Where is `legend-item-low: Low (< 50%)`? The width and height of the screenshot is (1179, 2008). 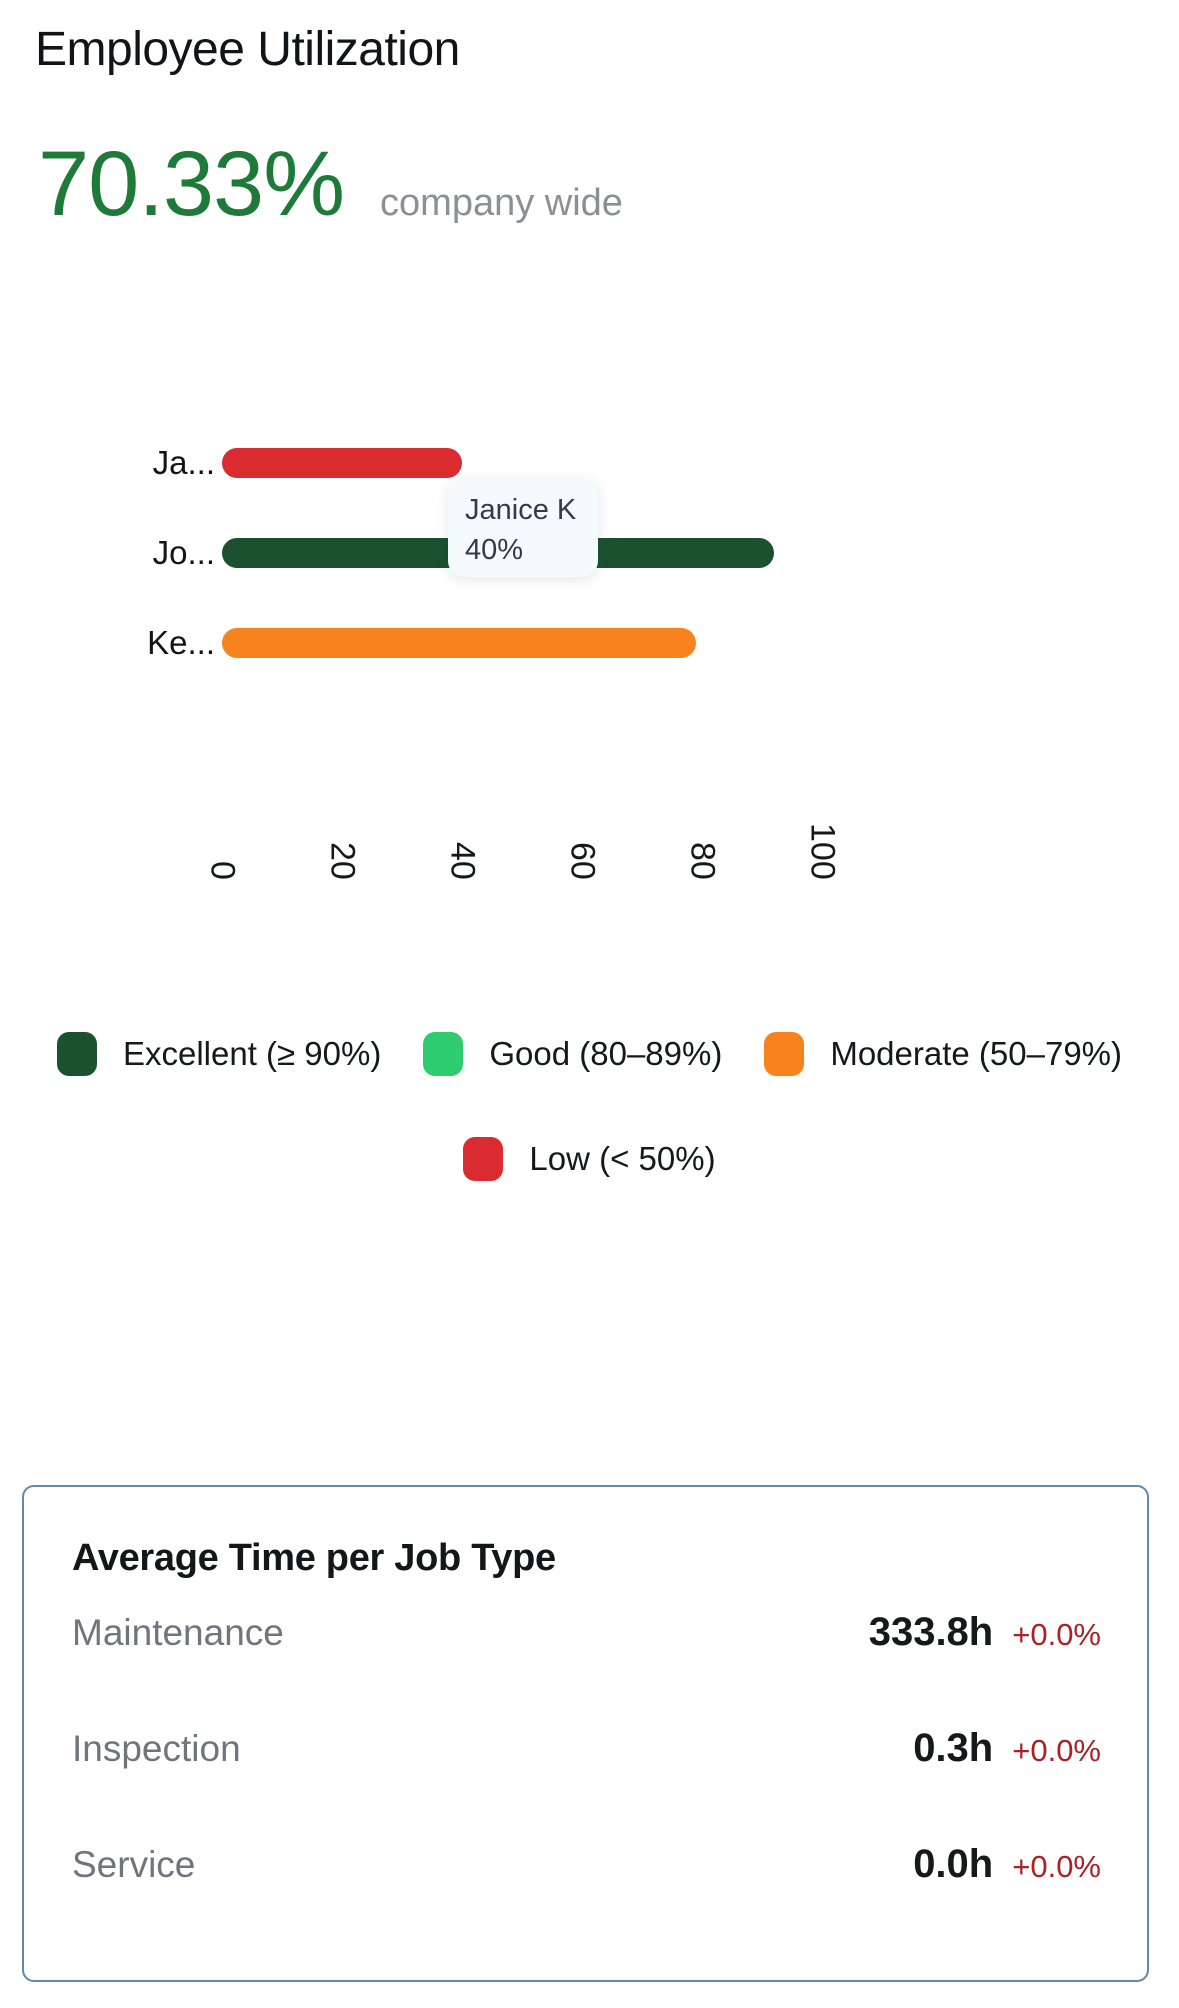
legend-item-low: Low (< 50%) is located at coordinates (589, 1159).